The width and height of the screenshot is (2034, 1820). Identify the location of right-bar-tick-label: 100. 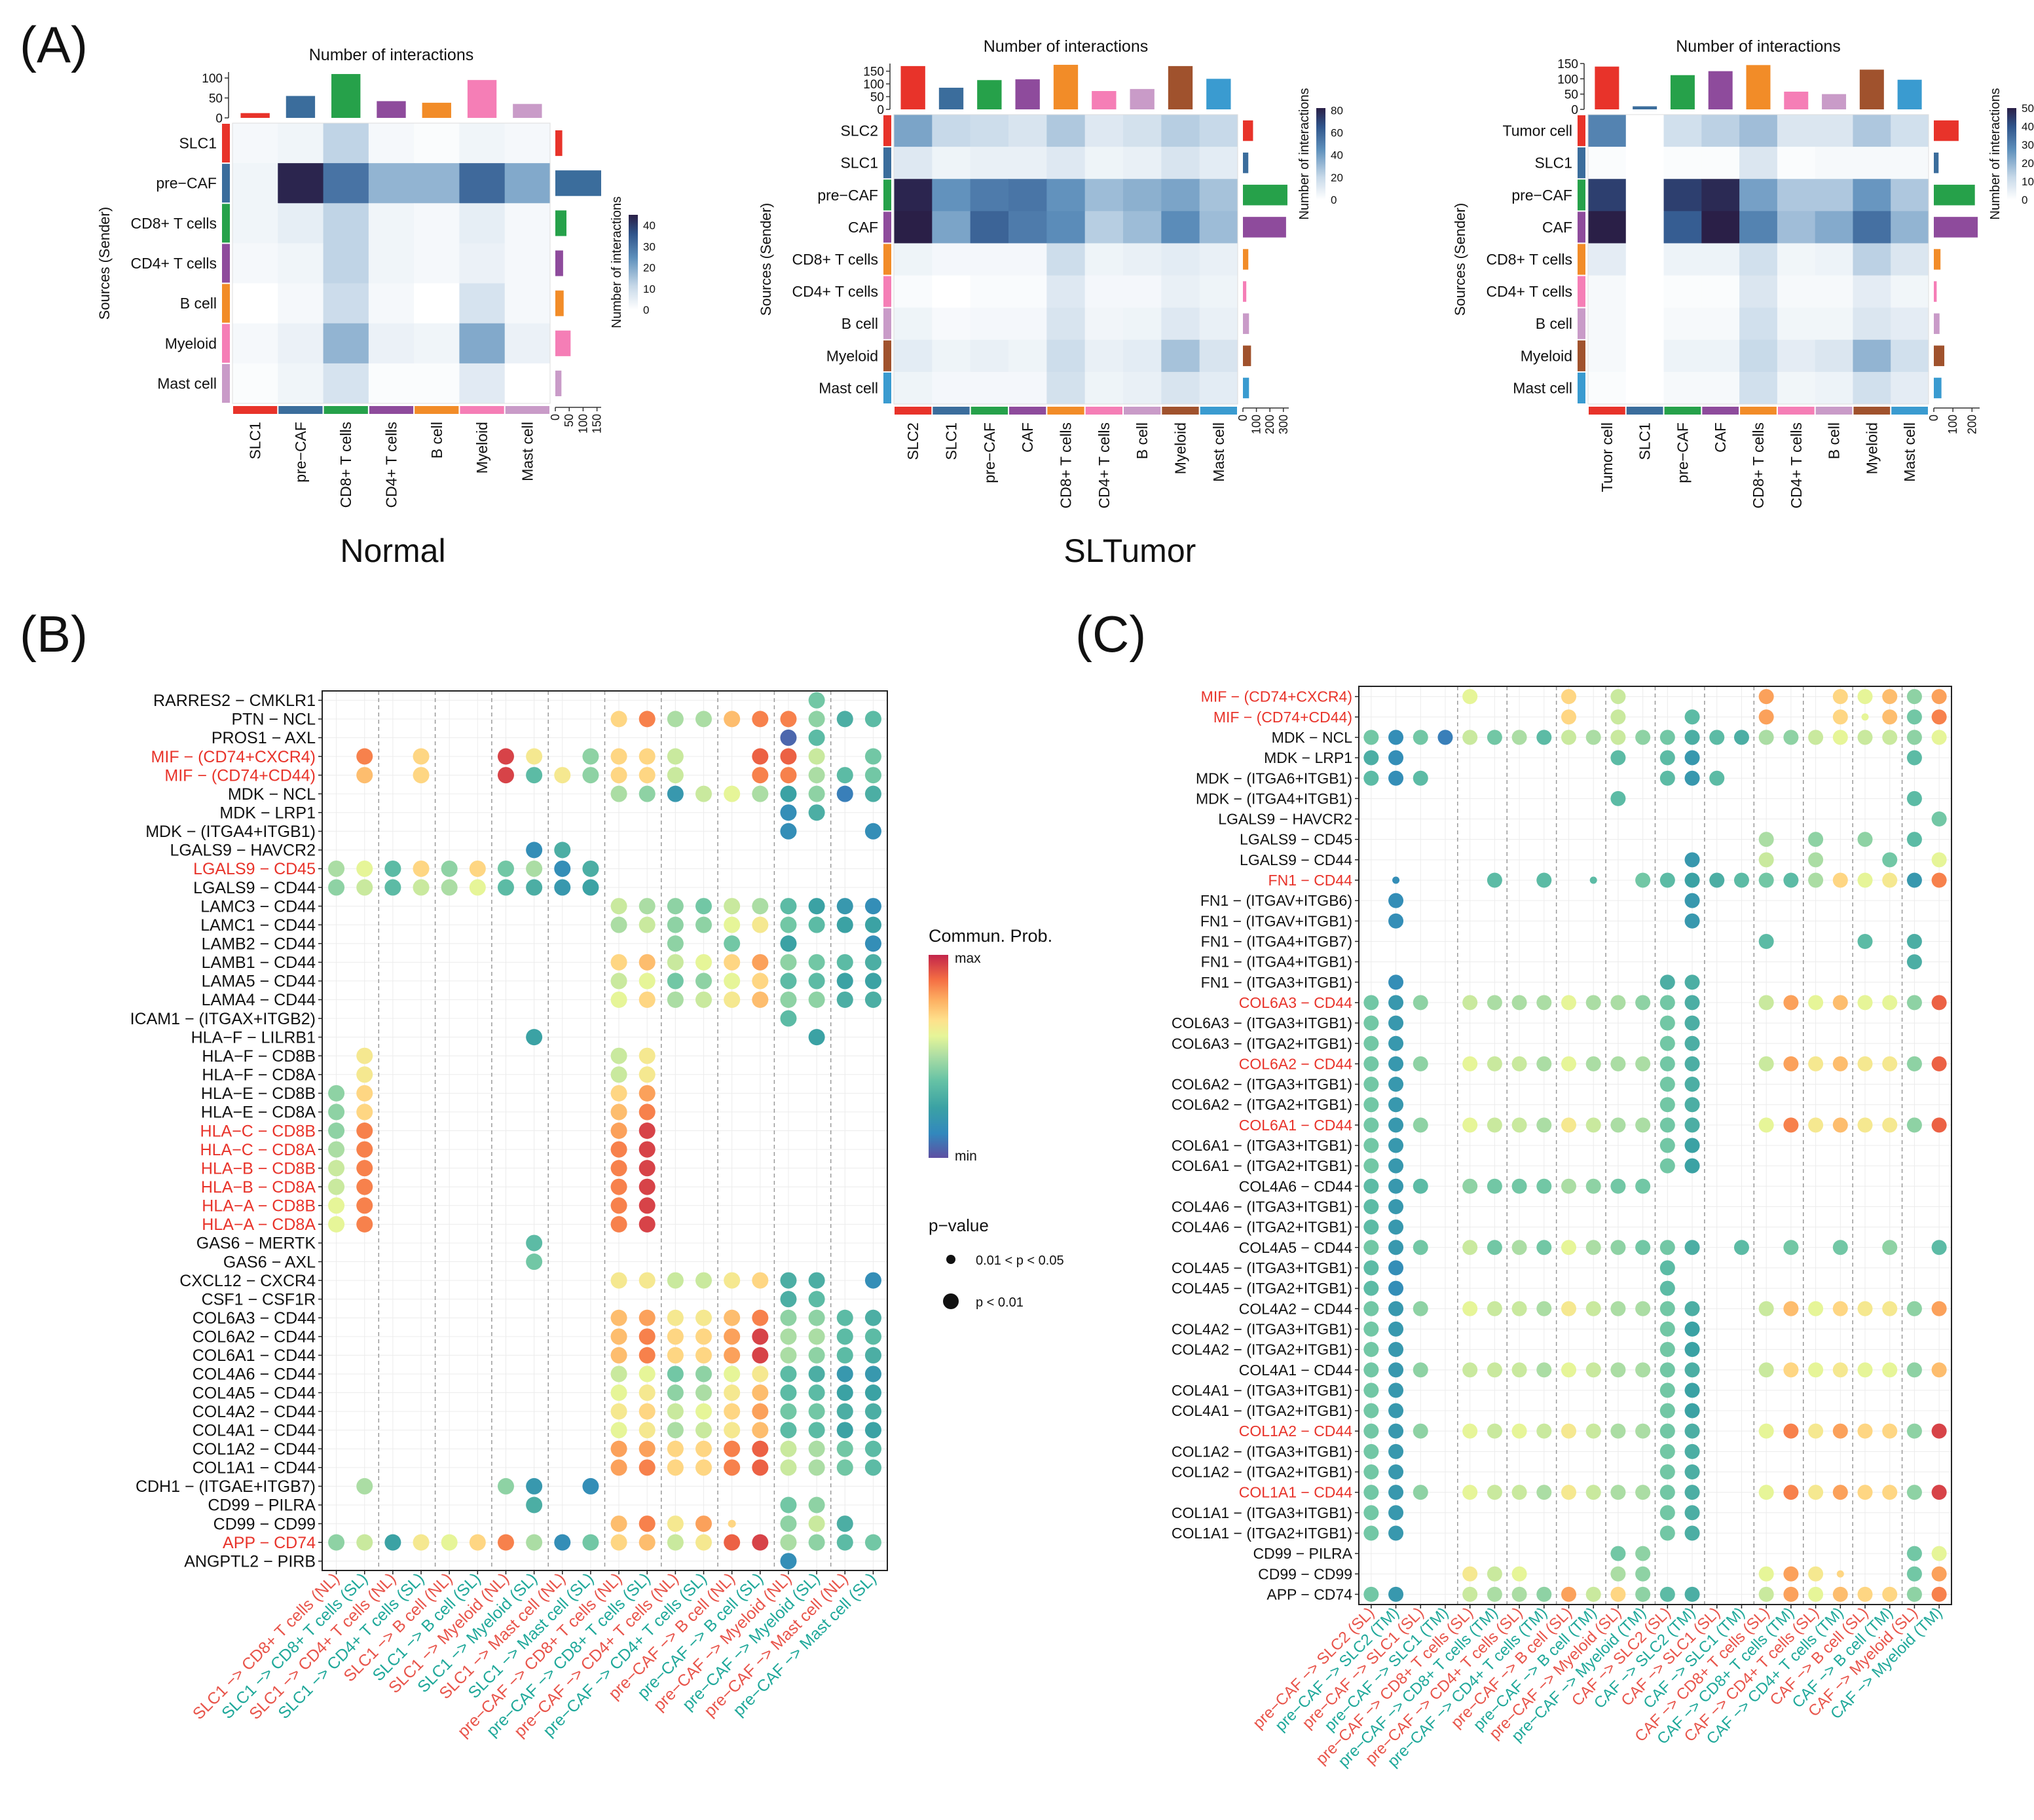
(1952, 424).